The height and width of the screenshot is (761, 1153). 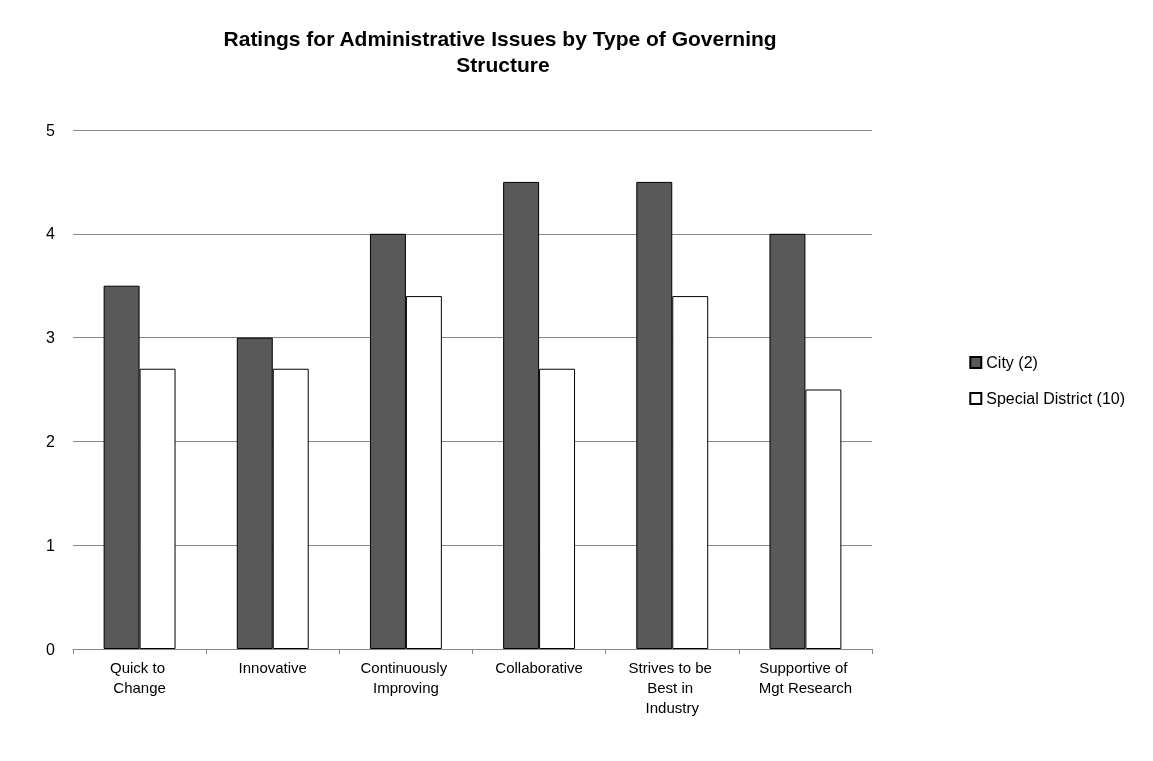 I want to click on y-tick-label: 0, so click(x=51, y=649).